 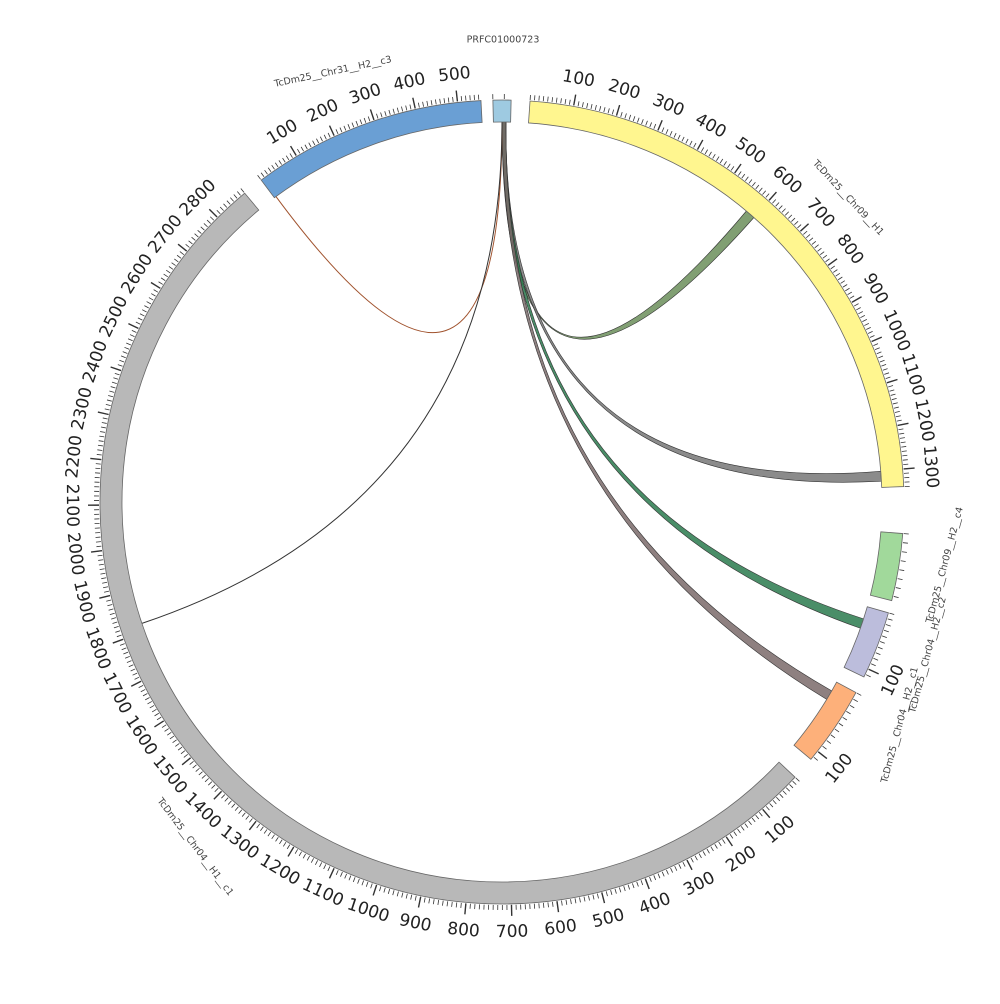 I want to click on tick-label: 400, so click(x=409, y=82).